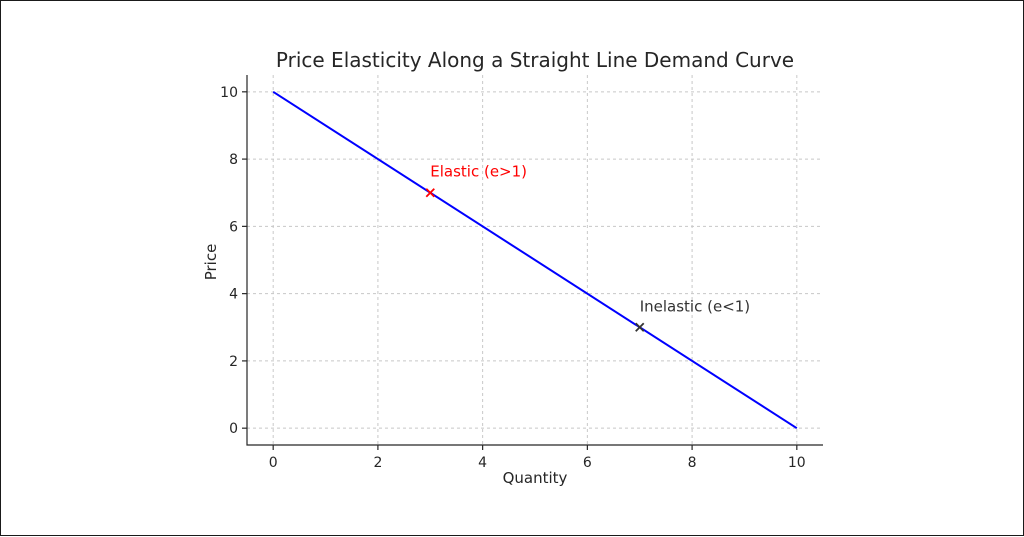 The width and height of the screenshot is (1024, 537). Describe the element at coordinates (482, 463) in the screenshot. I see `x-tick-label: 4` at that location.